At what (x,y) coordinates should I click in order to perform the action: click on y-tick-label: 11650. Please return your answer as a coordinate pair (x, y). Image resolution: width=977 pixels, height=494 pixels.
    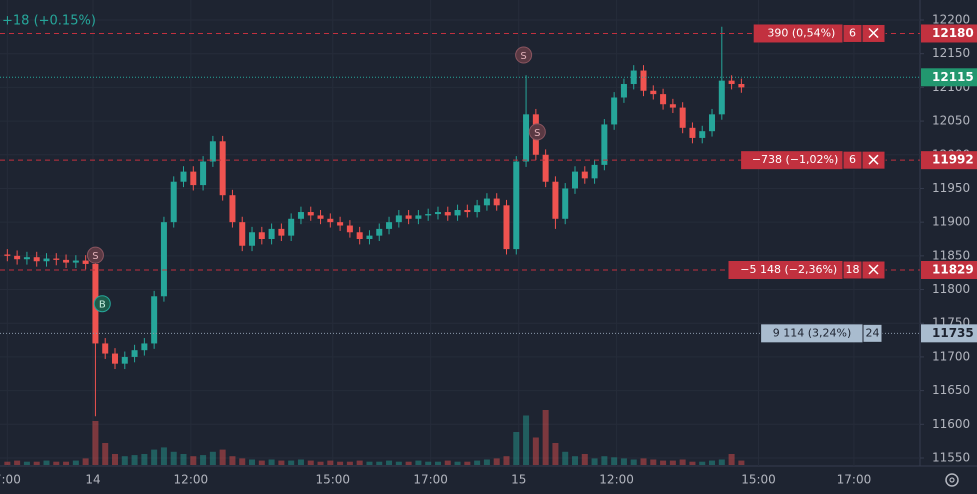
    Looking at the image, I should click on (951, 390).